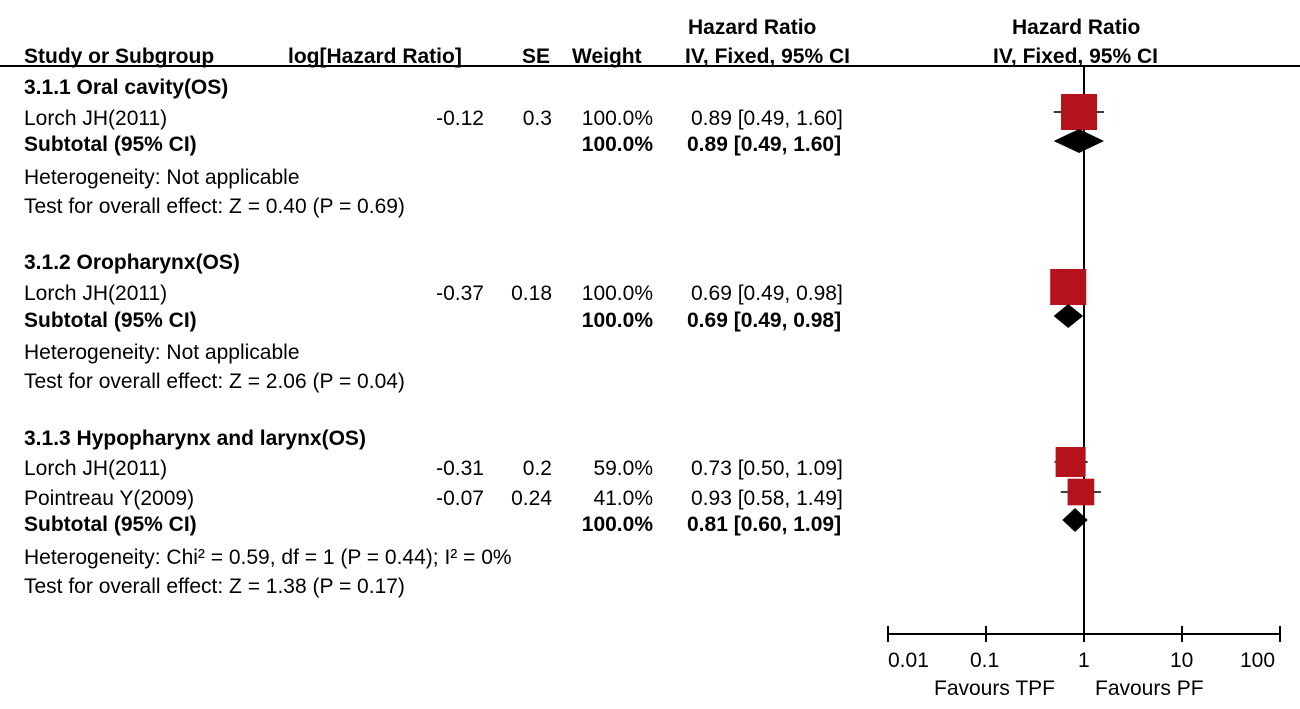 The height and width of the screenshot is (709, 1300). What do you see at coordinates (994, 688) in the screenshot?
I see `favours-left-label: Favours TPF` at bounding box center [994, 688].